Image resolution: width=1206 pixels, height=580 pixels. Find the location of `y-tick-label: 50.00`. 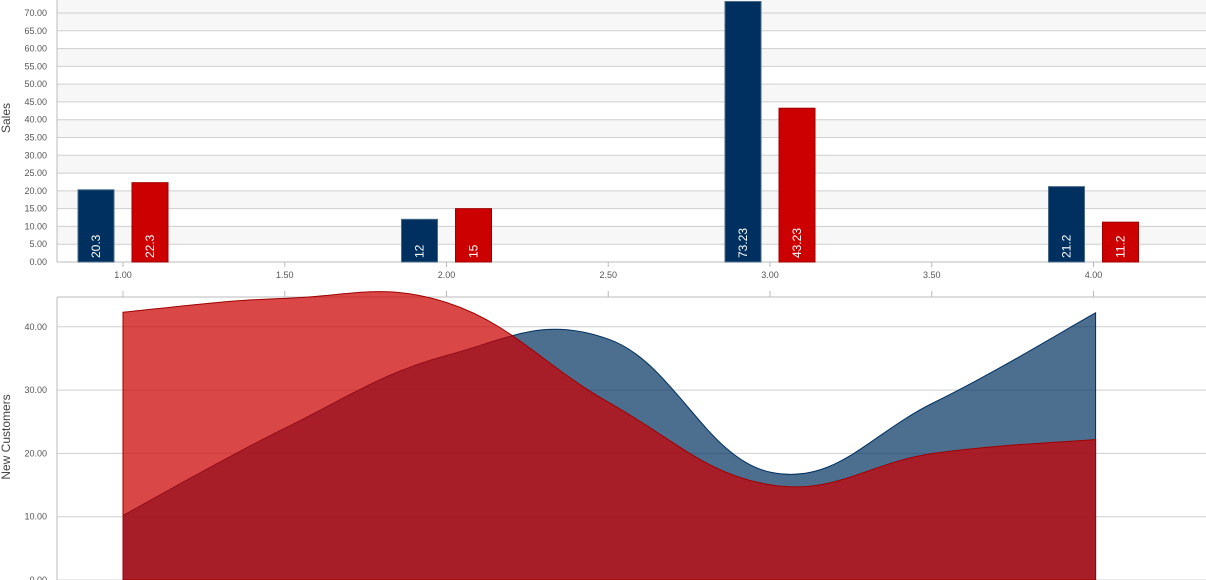

y-tick-label: 50.00 is located at coordinates (35, 84).